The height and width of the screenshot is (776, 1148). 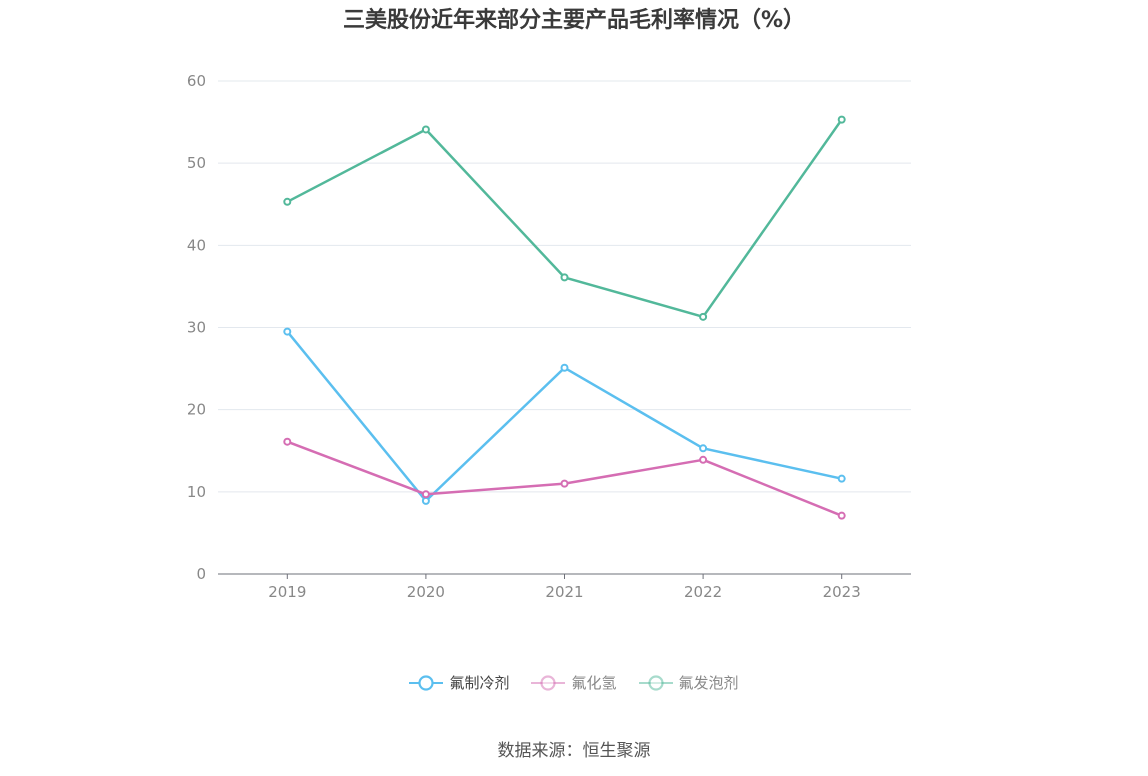 What do you see at coordinates (196, 492) in the screenshot?
I see `y-tick-label: 10` at bounding box center [196, 492].